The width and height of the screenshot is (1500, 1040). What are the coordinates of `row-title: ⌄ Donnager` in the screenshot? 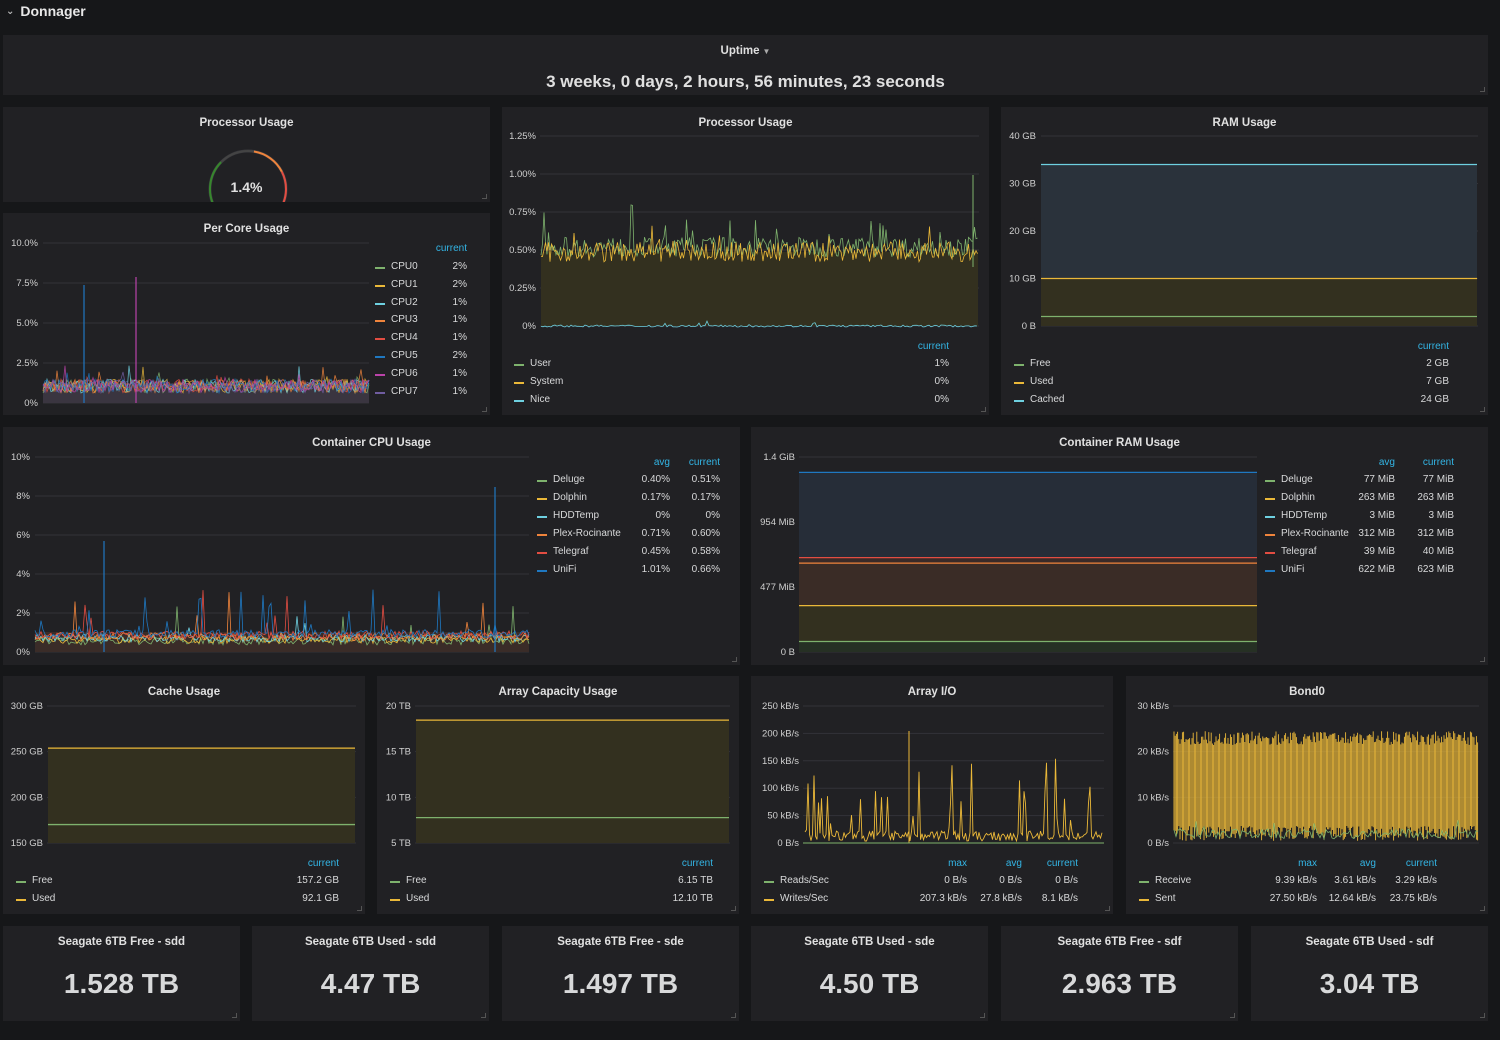 It's located at (46, 11).